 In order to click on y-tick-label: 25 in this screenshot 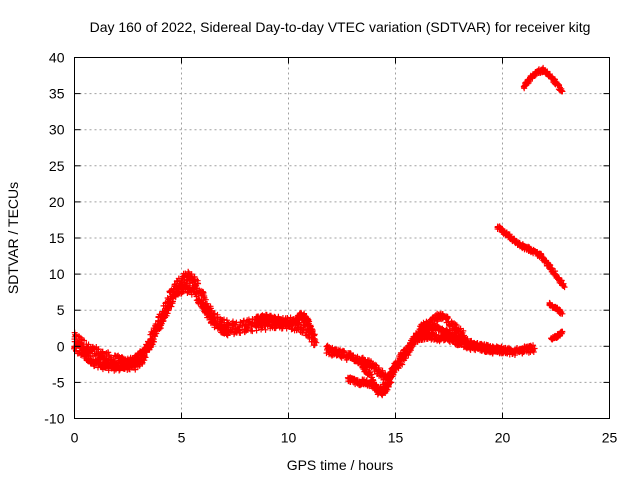, I will do `click(57, 166)`.